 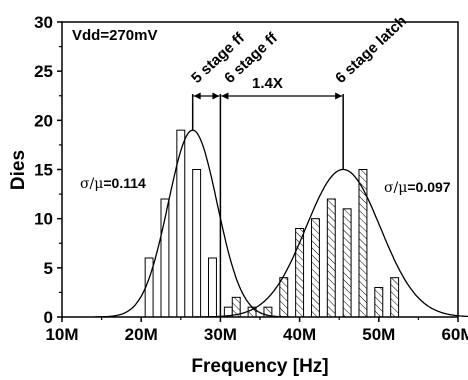 I want to click on y-tick-label: 25, so click(x=43, y=71).